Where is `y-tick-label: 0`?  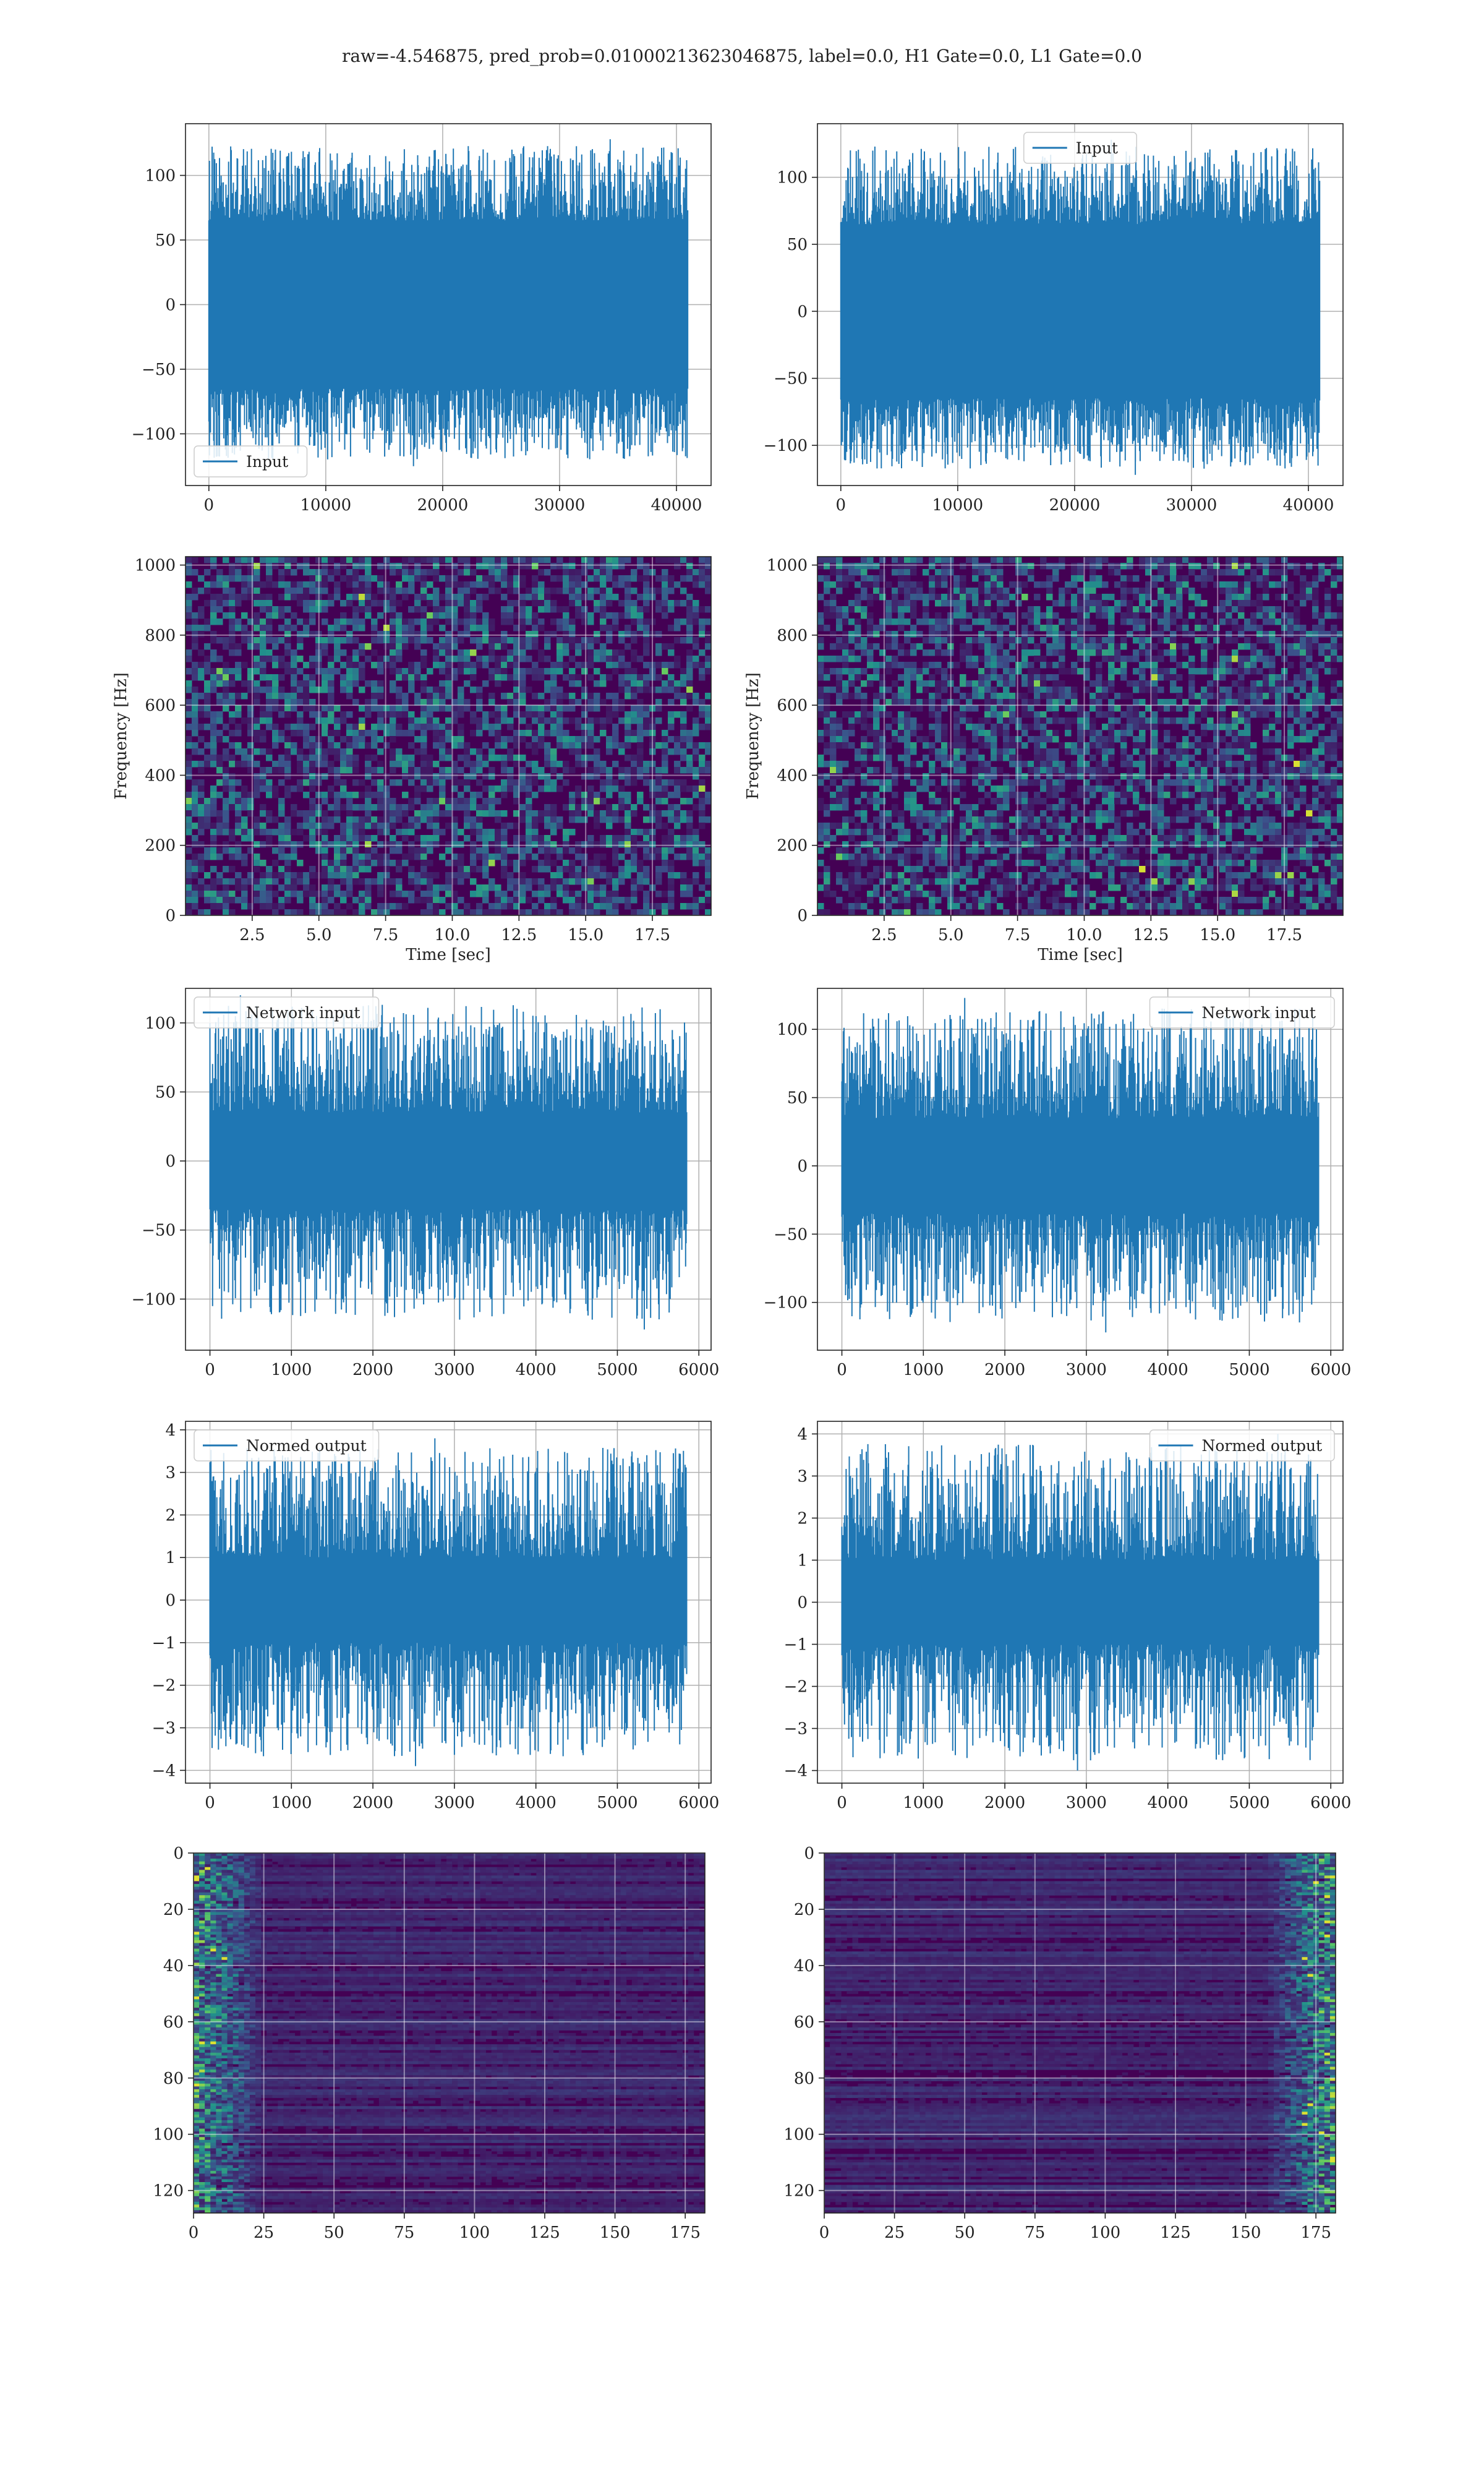
y-tick-label: 0 is located at coordinates (170, 305).